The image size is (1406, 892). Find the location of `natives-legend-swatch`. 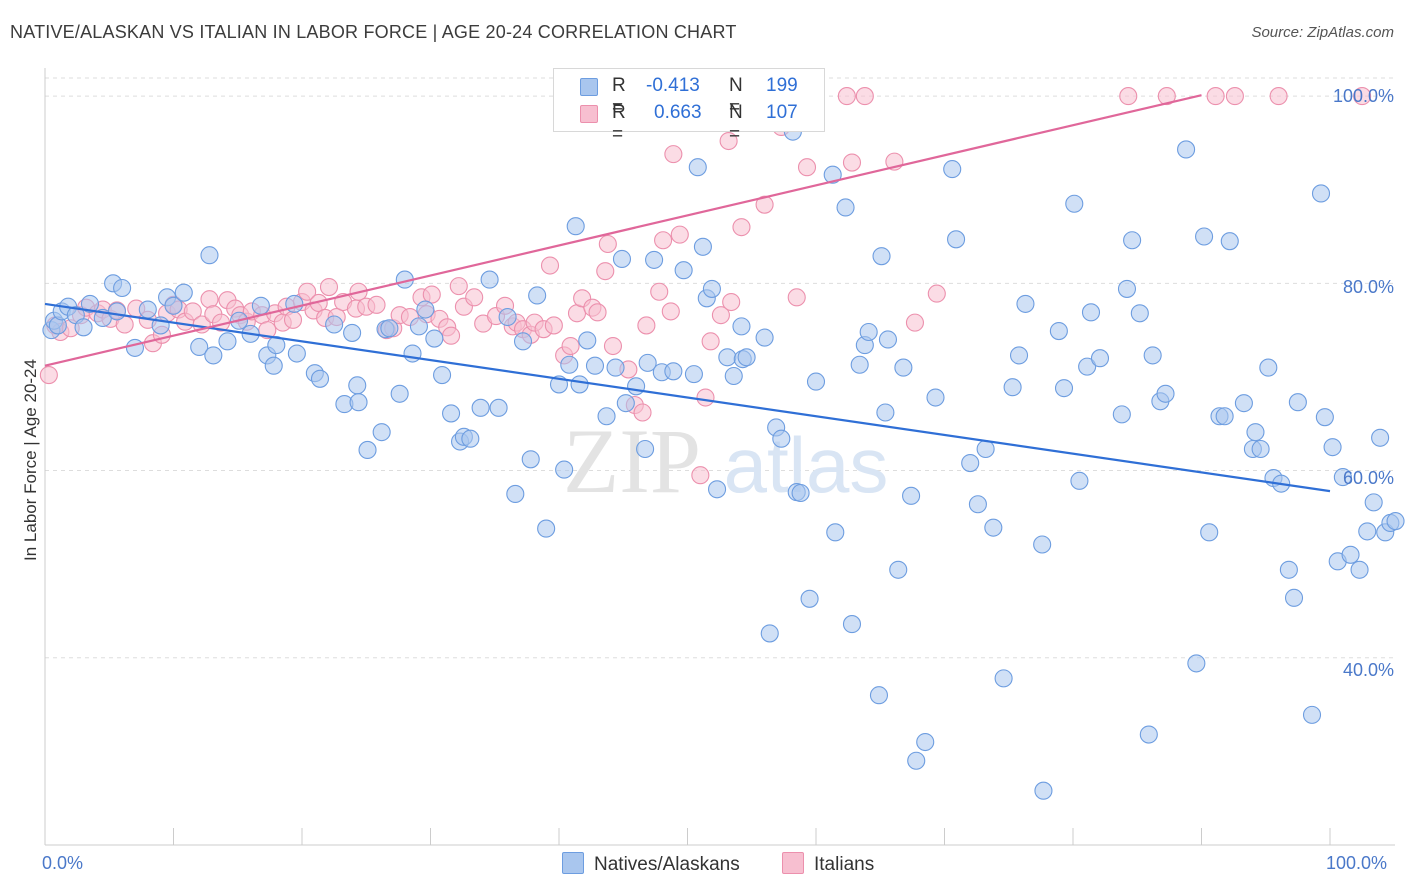

natives-legend-swatch is located at coordinates (573, 863).